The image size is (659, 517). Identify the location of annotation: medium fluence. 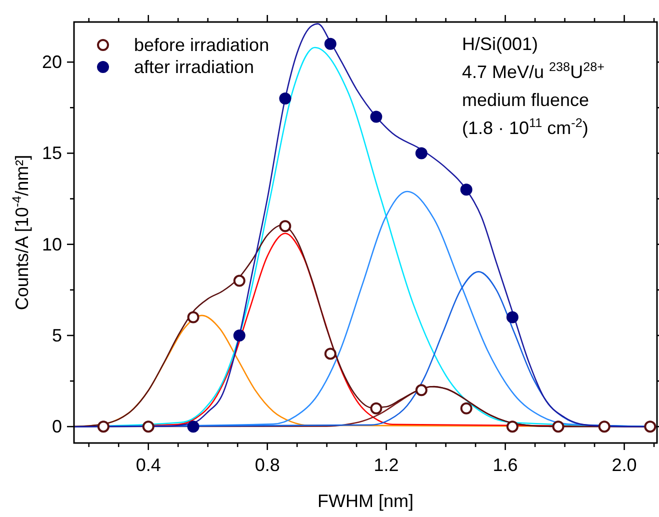
(526, 100).